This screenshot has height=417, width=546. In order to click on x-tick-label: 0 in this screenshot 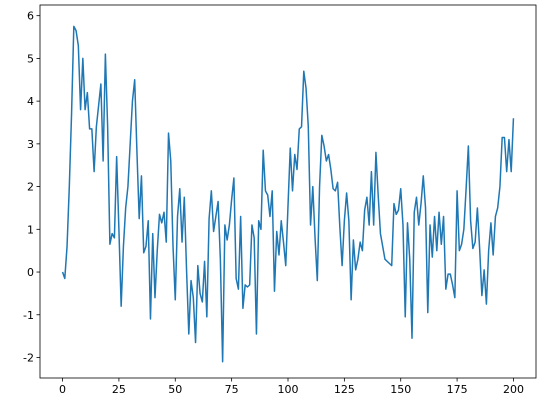, I will do `click(62, 389)`.